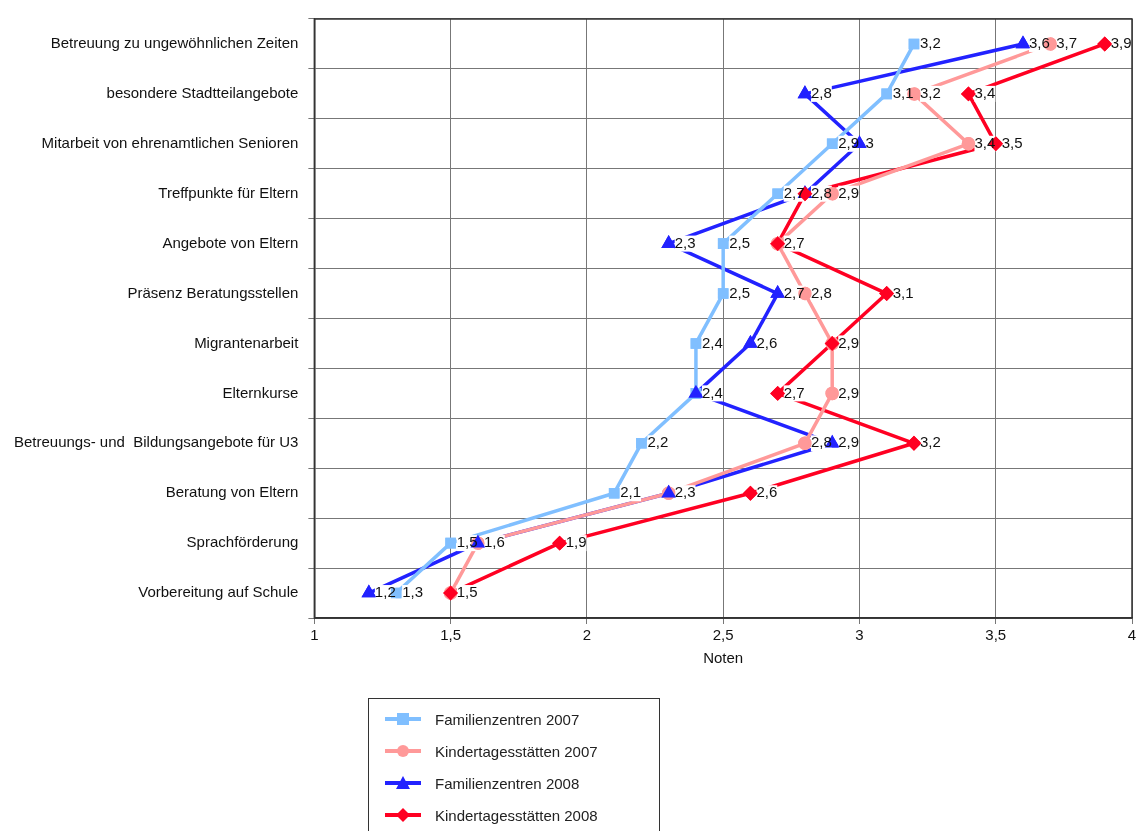 The height and width of the screenshot is (831, 1146). What do you see at coordinates (412, 592) in the screenshot?
I see `data-label: 1,3` at bounding box center [412, 592].